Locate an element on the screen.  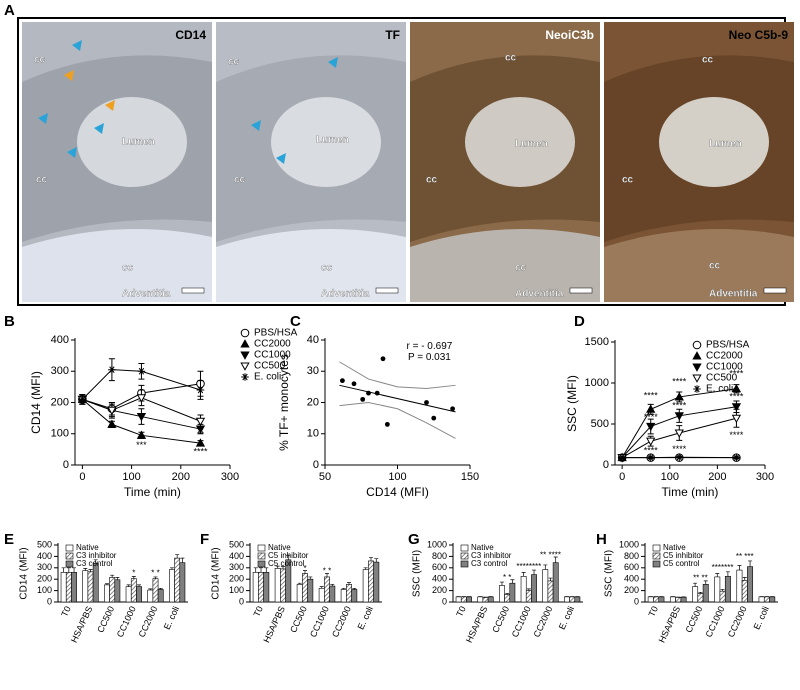
image-label: Adventitia is located at coordinates (733, 294).